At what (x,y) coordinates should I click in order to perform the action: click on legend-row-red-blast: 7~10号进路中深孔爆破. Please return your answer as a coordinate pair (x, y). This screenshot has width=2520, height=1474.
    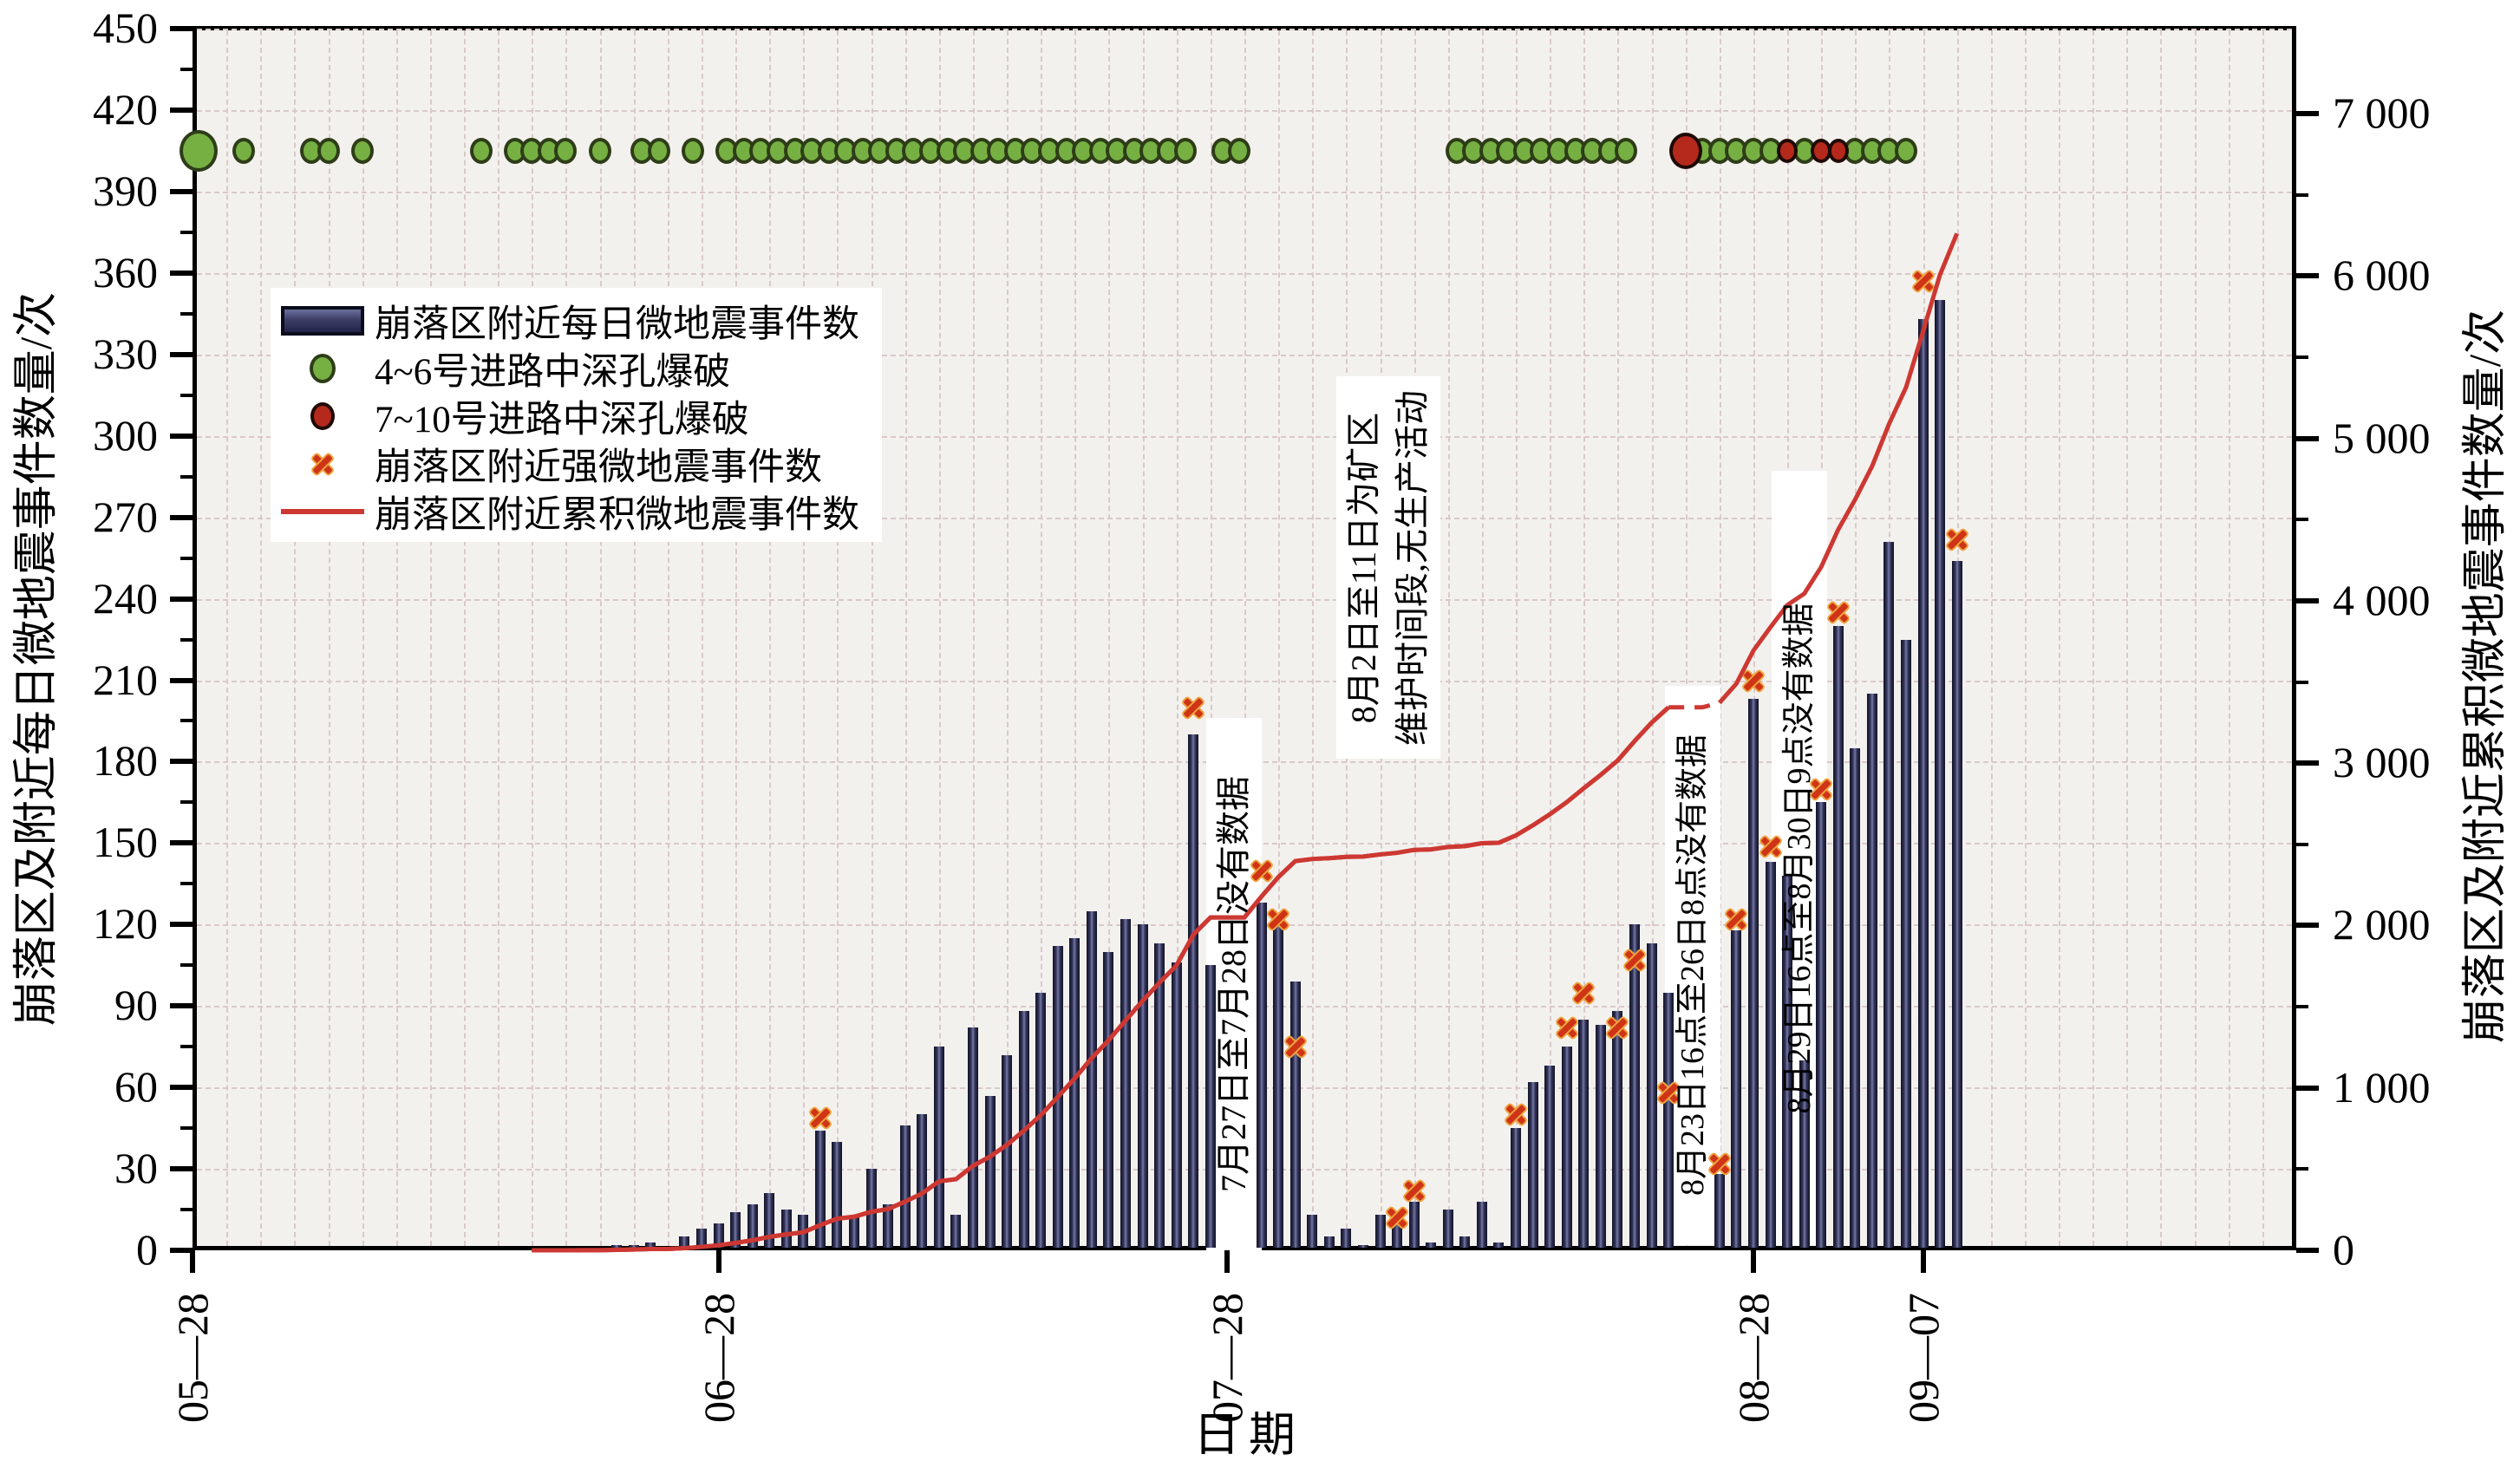
    Looking at the image, I should click on (576, 416).